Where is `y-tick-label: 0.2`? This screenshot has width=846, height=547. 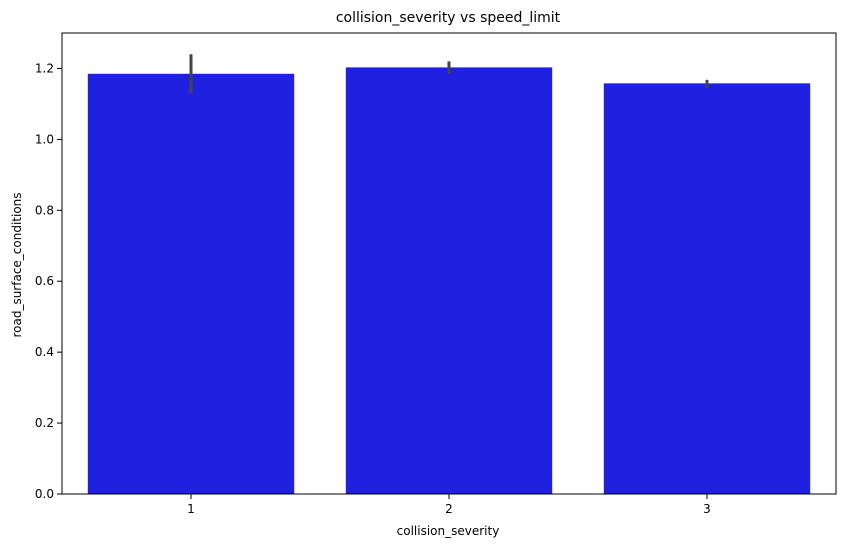 y-tick-label: 0.2 is located at coordinates (44, 423).